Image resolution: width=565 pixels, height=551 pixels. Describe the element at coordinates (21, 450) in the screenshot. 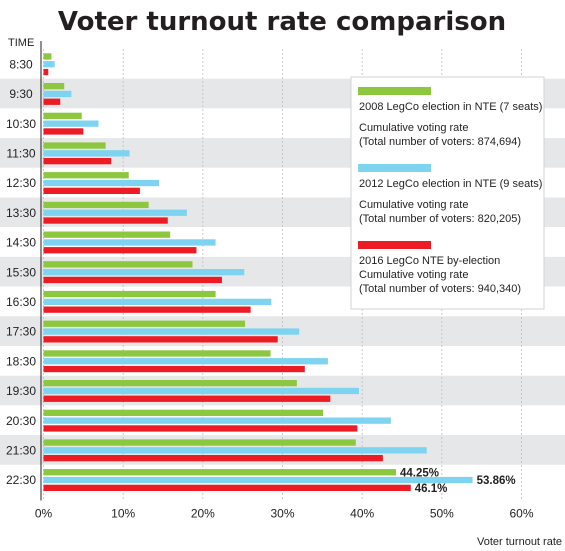

I see `time-label: 21:30` at that location.